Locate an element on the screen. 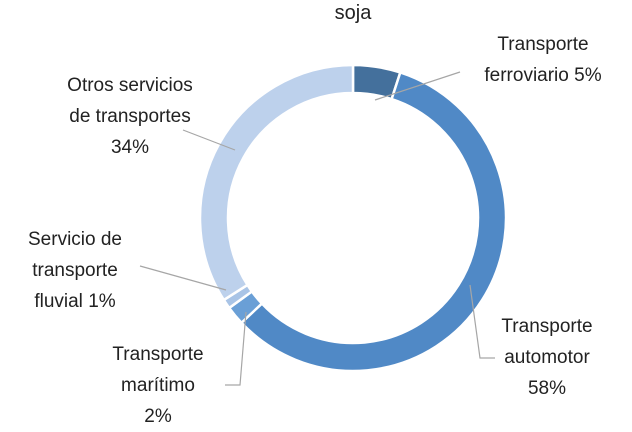 The width and height of the screenshot is (632, 432). category-label: Transporte ferroviario is located at coordinates (536, 60).